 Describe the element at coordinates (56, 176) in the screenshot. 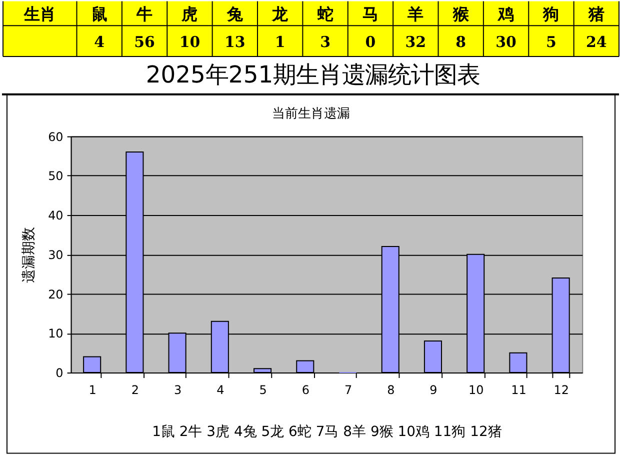

I see `y-tick-label: 50` at that location.